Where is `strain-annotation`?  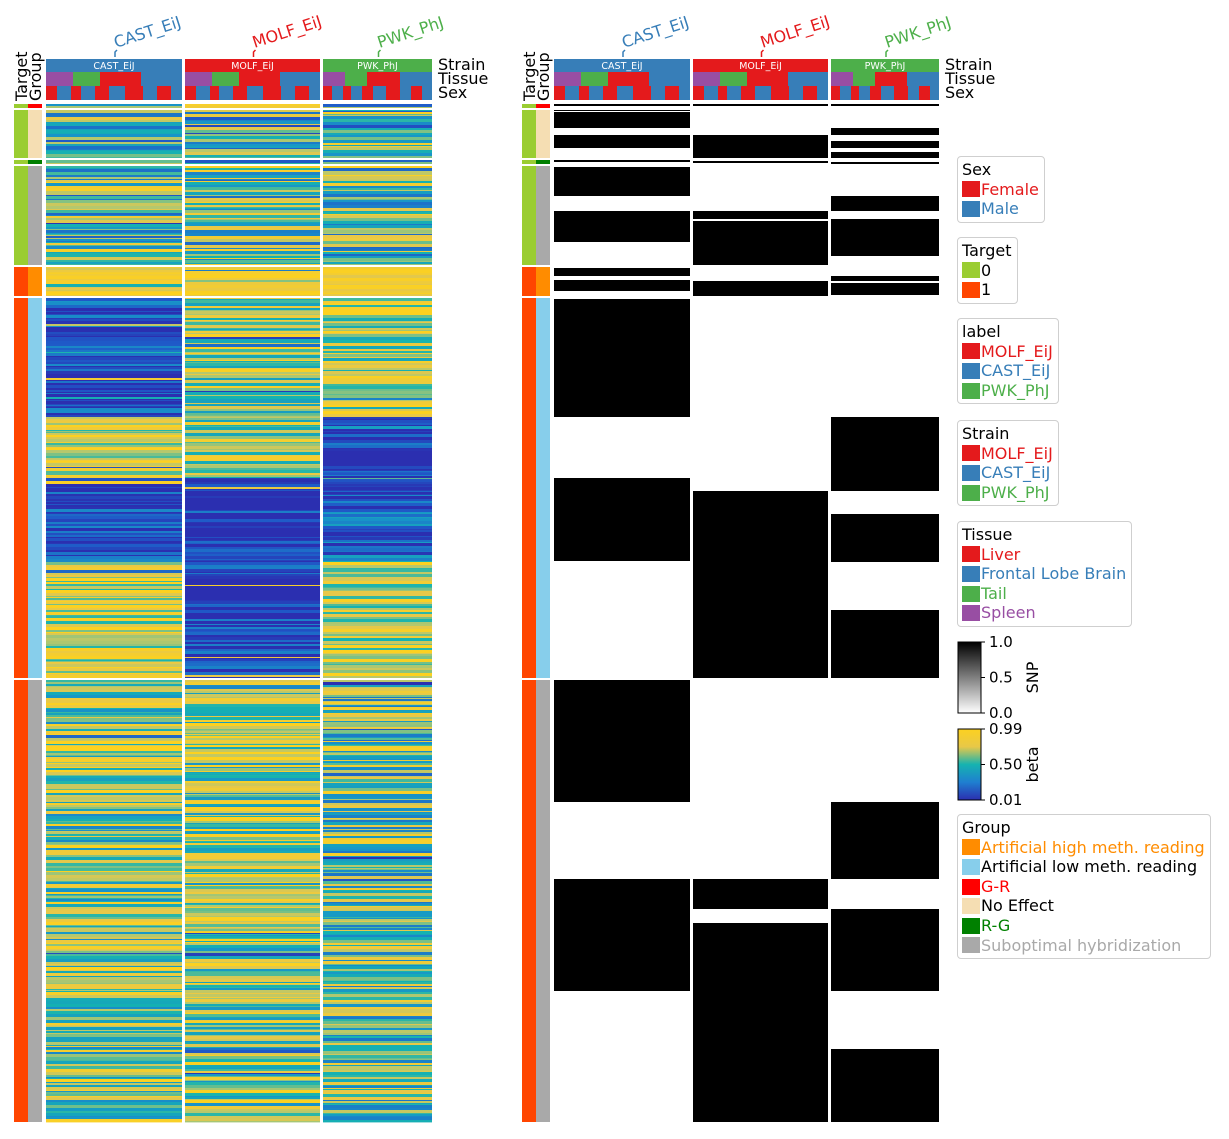
strain-annotation is located at coordinates (114, 65).